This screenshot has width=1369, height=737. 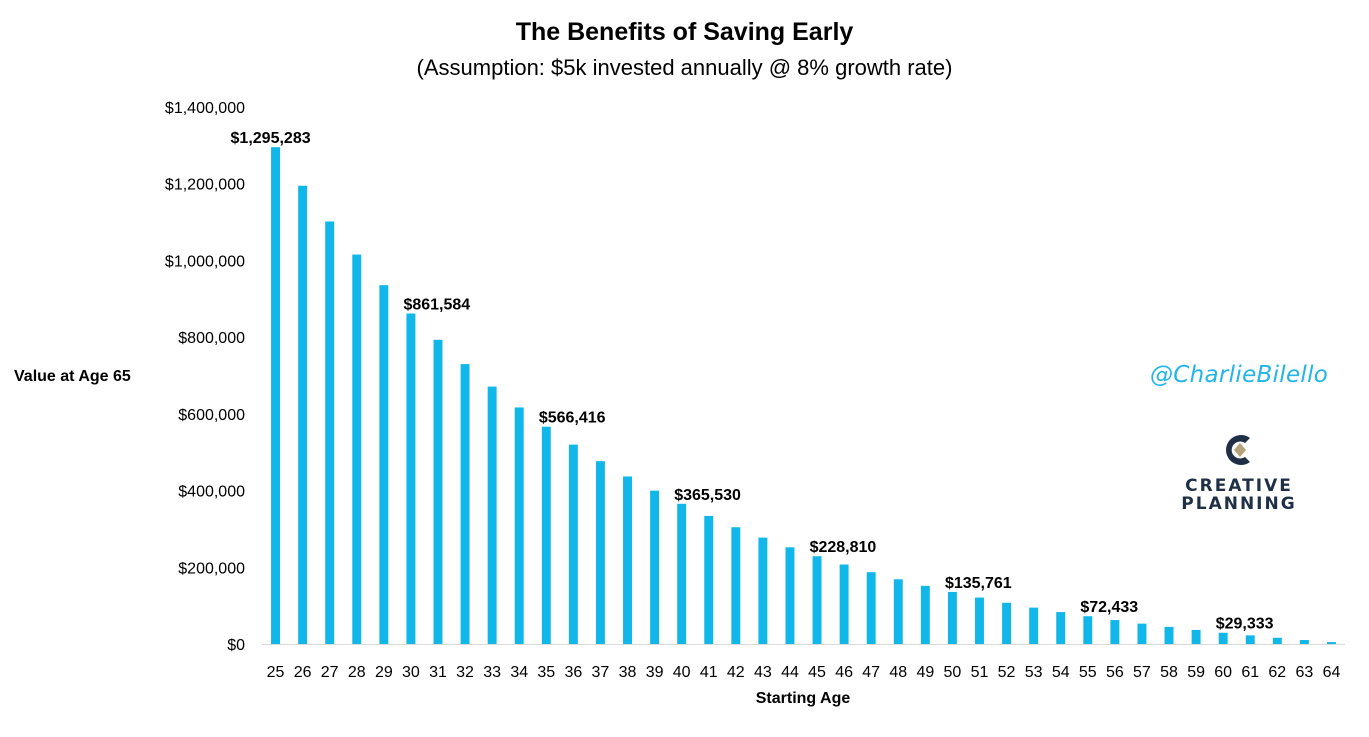 I want to click on data-label-age-60: $29,333, so click(x=1245, y=624).